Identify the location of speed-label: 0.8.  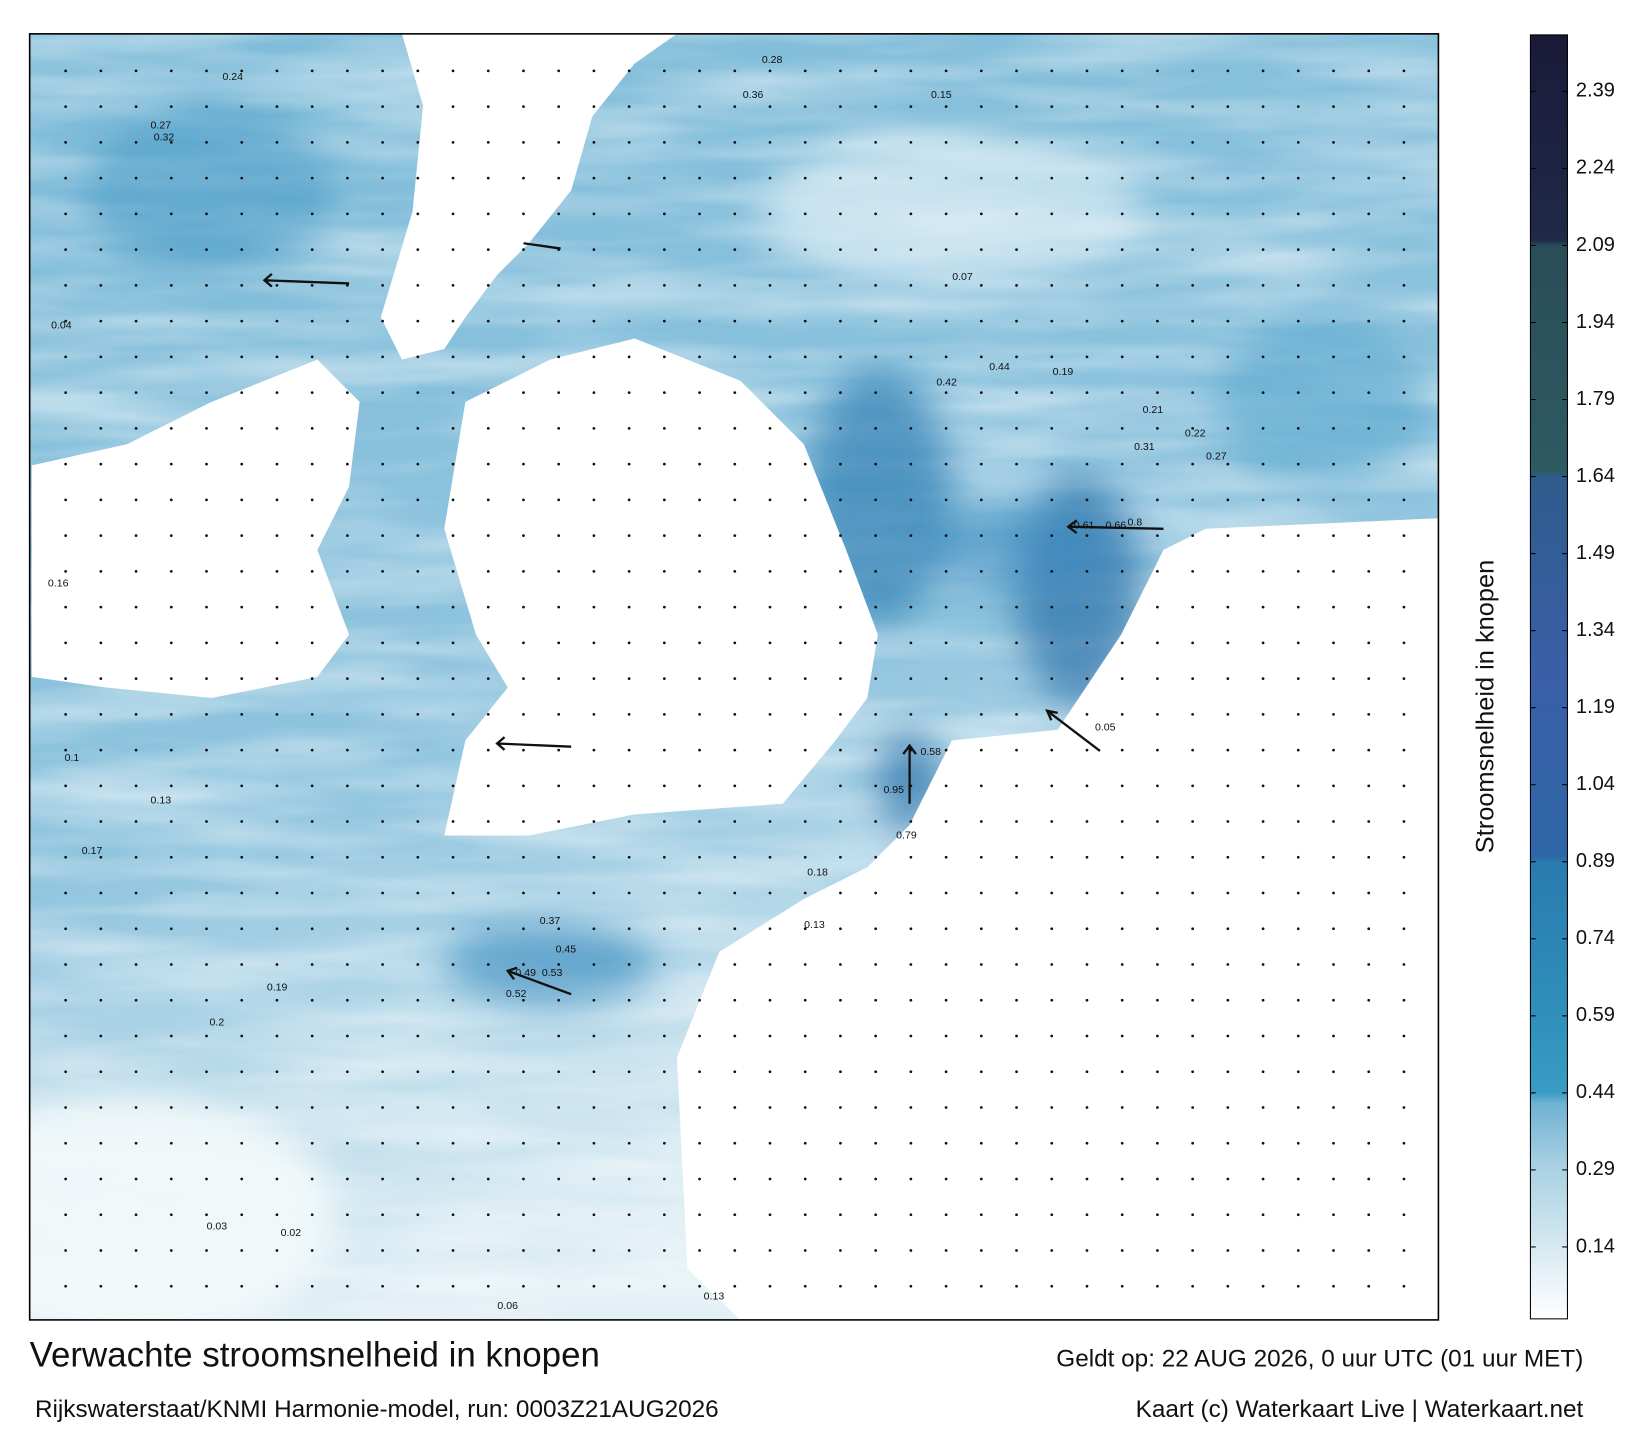
(1135, 522).